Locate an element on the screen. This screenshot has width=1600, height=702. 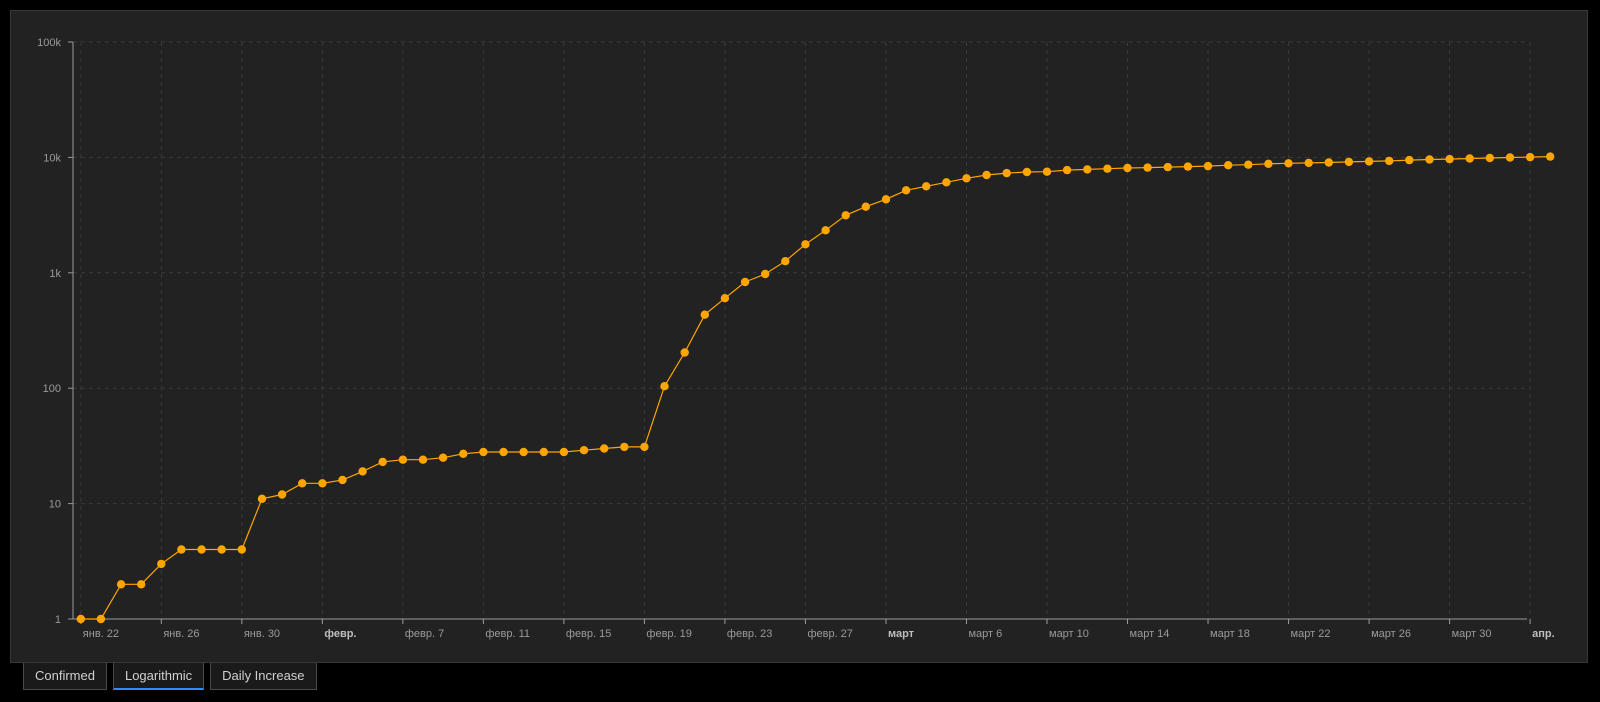
chart-mode-tabs: Confirmed Logarithmic Daily Increase is located at coordinates (173, 676).